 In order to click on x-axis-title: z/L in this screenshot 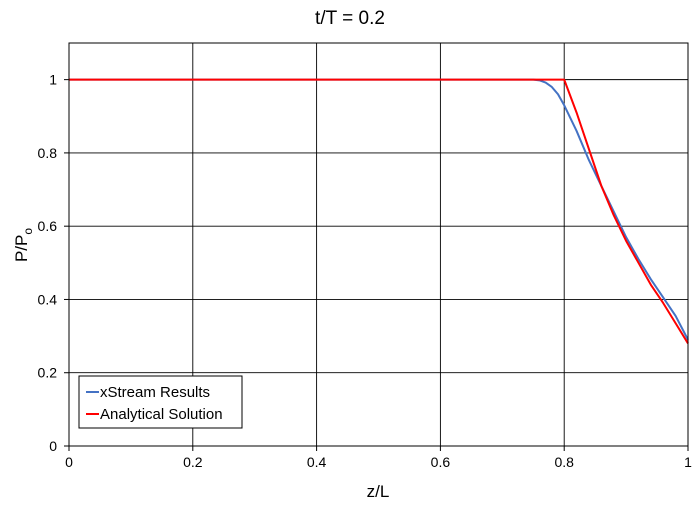, I will do `click(378, 491)`.